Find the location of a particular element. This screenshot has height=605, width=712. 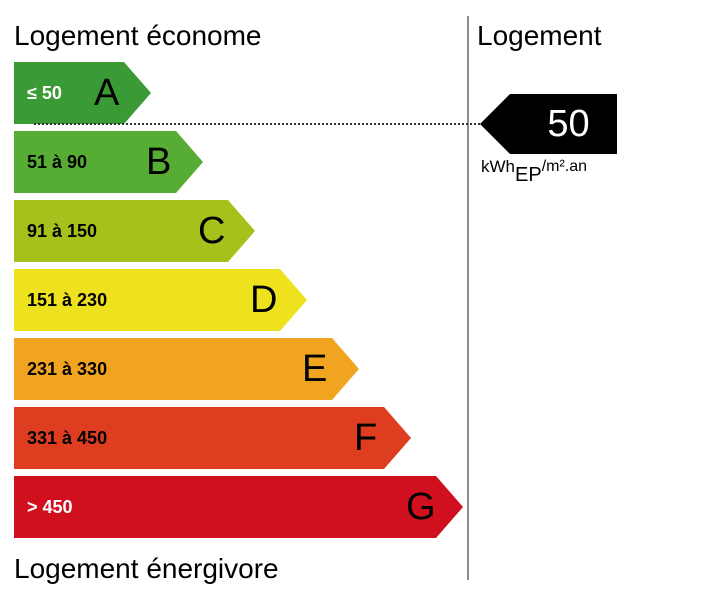

band-g: > 450 G is located at coordinates (238, 507).